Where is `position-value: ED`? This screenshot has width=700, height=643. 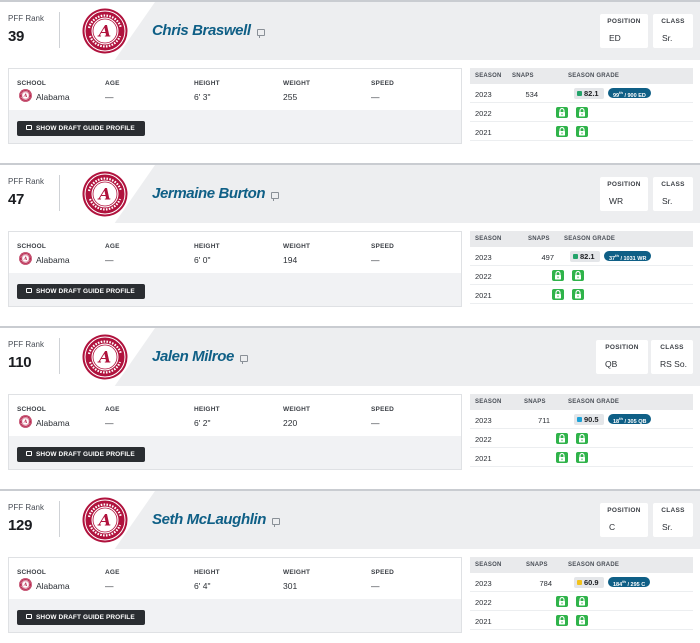 position-value: ED is located at coordinates (615, 38).